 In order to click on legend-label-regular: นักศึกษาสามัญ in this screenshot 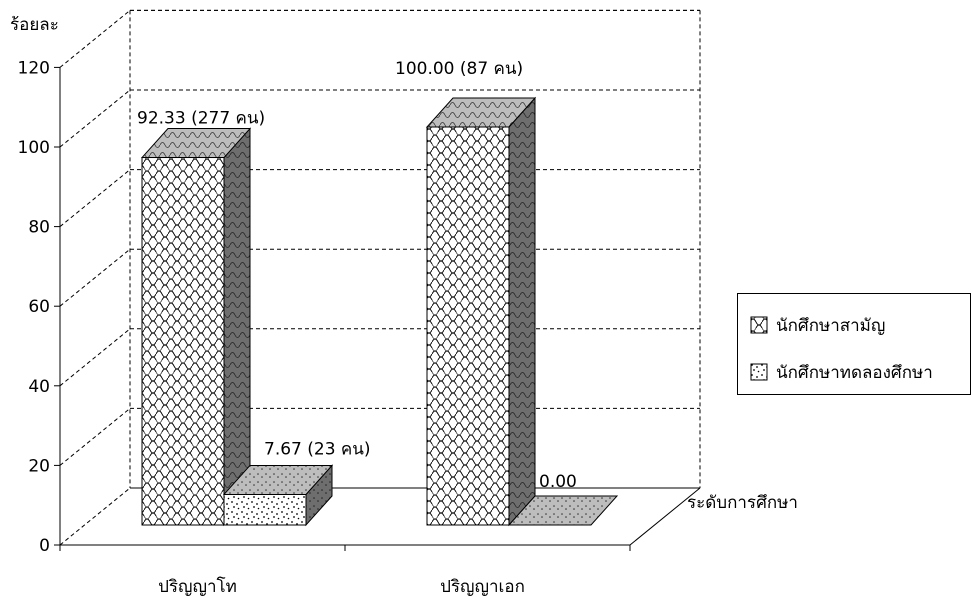, I will do `click(831, 325)`.